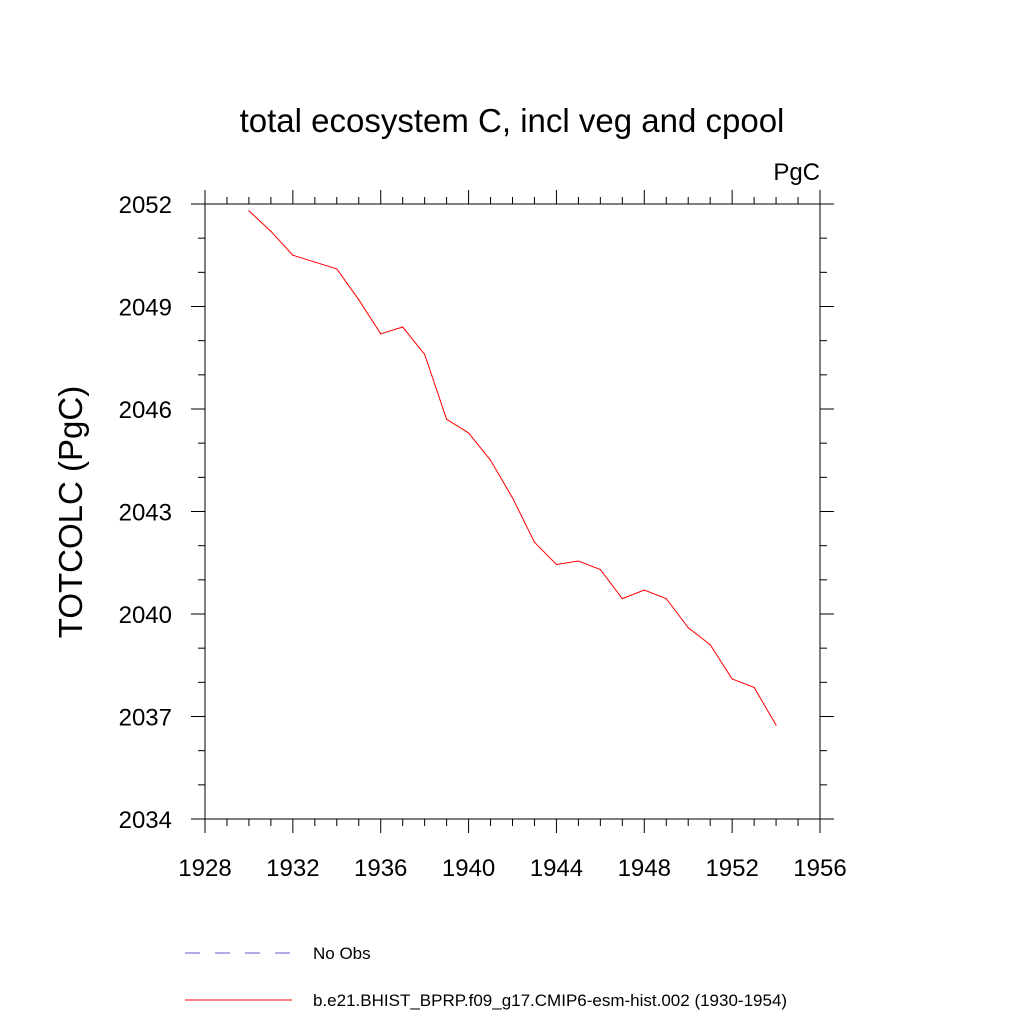 The width and height of the screenshot is (1024, 1024). Describe the element at coordinates (204, 868) in the screenshot. I see `x-tick-label: 1928` at that location.